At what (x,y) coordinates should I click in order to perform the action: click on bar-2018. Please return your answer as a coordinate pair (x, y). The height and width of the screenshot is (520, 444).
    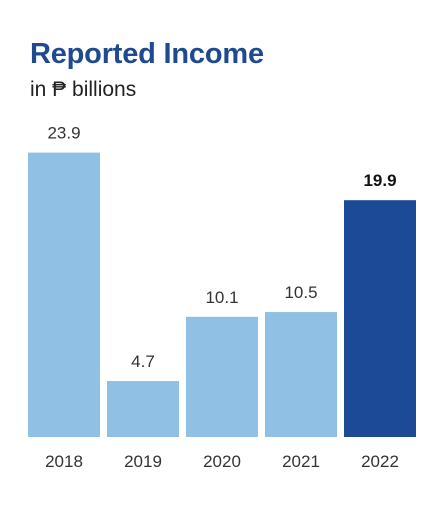
    Looking at the image, I should click on (64, 294).